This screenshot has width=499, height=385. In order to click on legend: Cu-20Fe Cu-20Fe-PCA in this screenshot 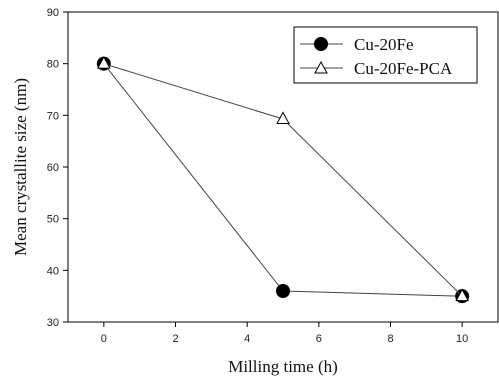, I will do `click(385, 55)`.